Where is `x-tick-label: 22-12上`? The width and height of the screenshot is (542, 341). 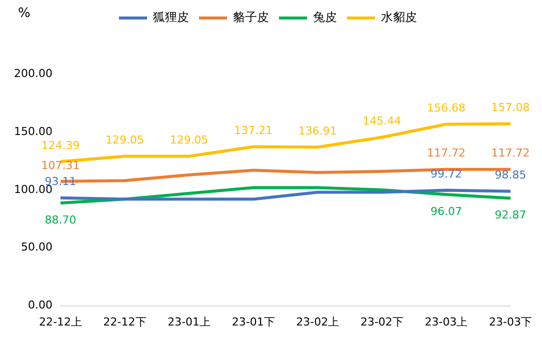
x-tick-label: 22-12上 is located at coordinates (60, 321).